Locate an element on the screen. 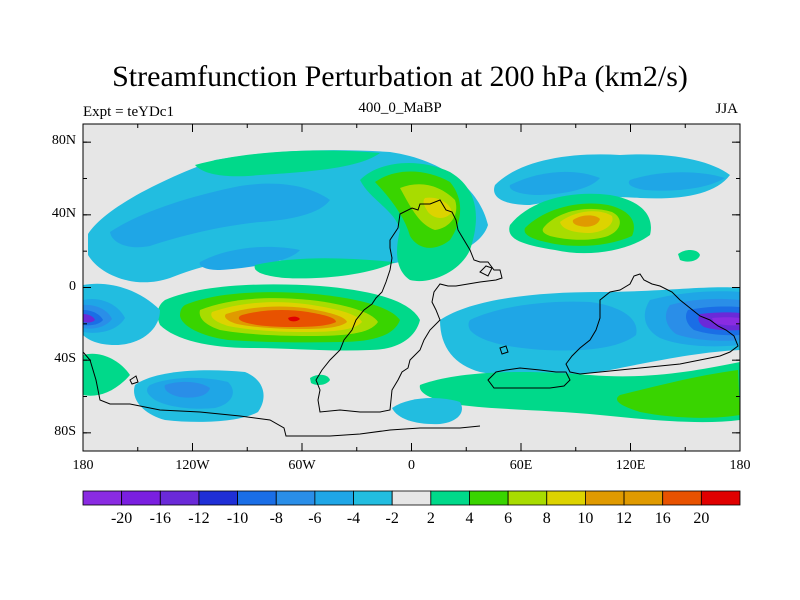  colorbar-label: -16 is located at coordinates (160, 518).